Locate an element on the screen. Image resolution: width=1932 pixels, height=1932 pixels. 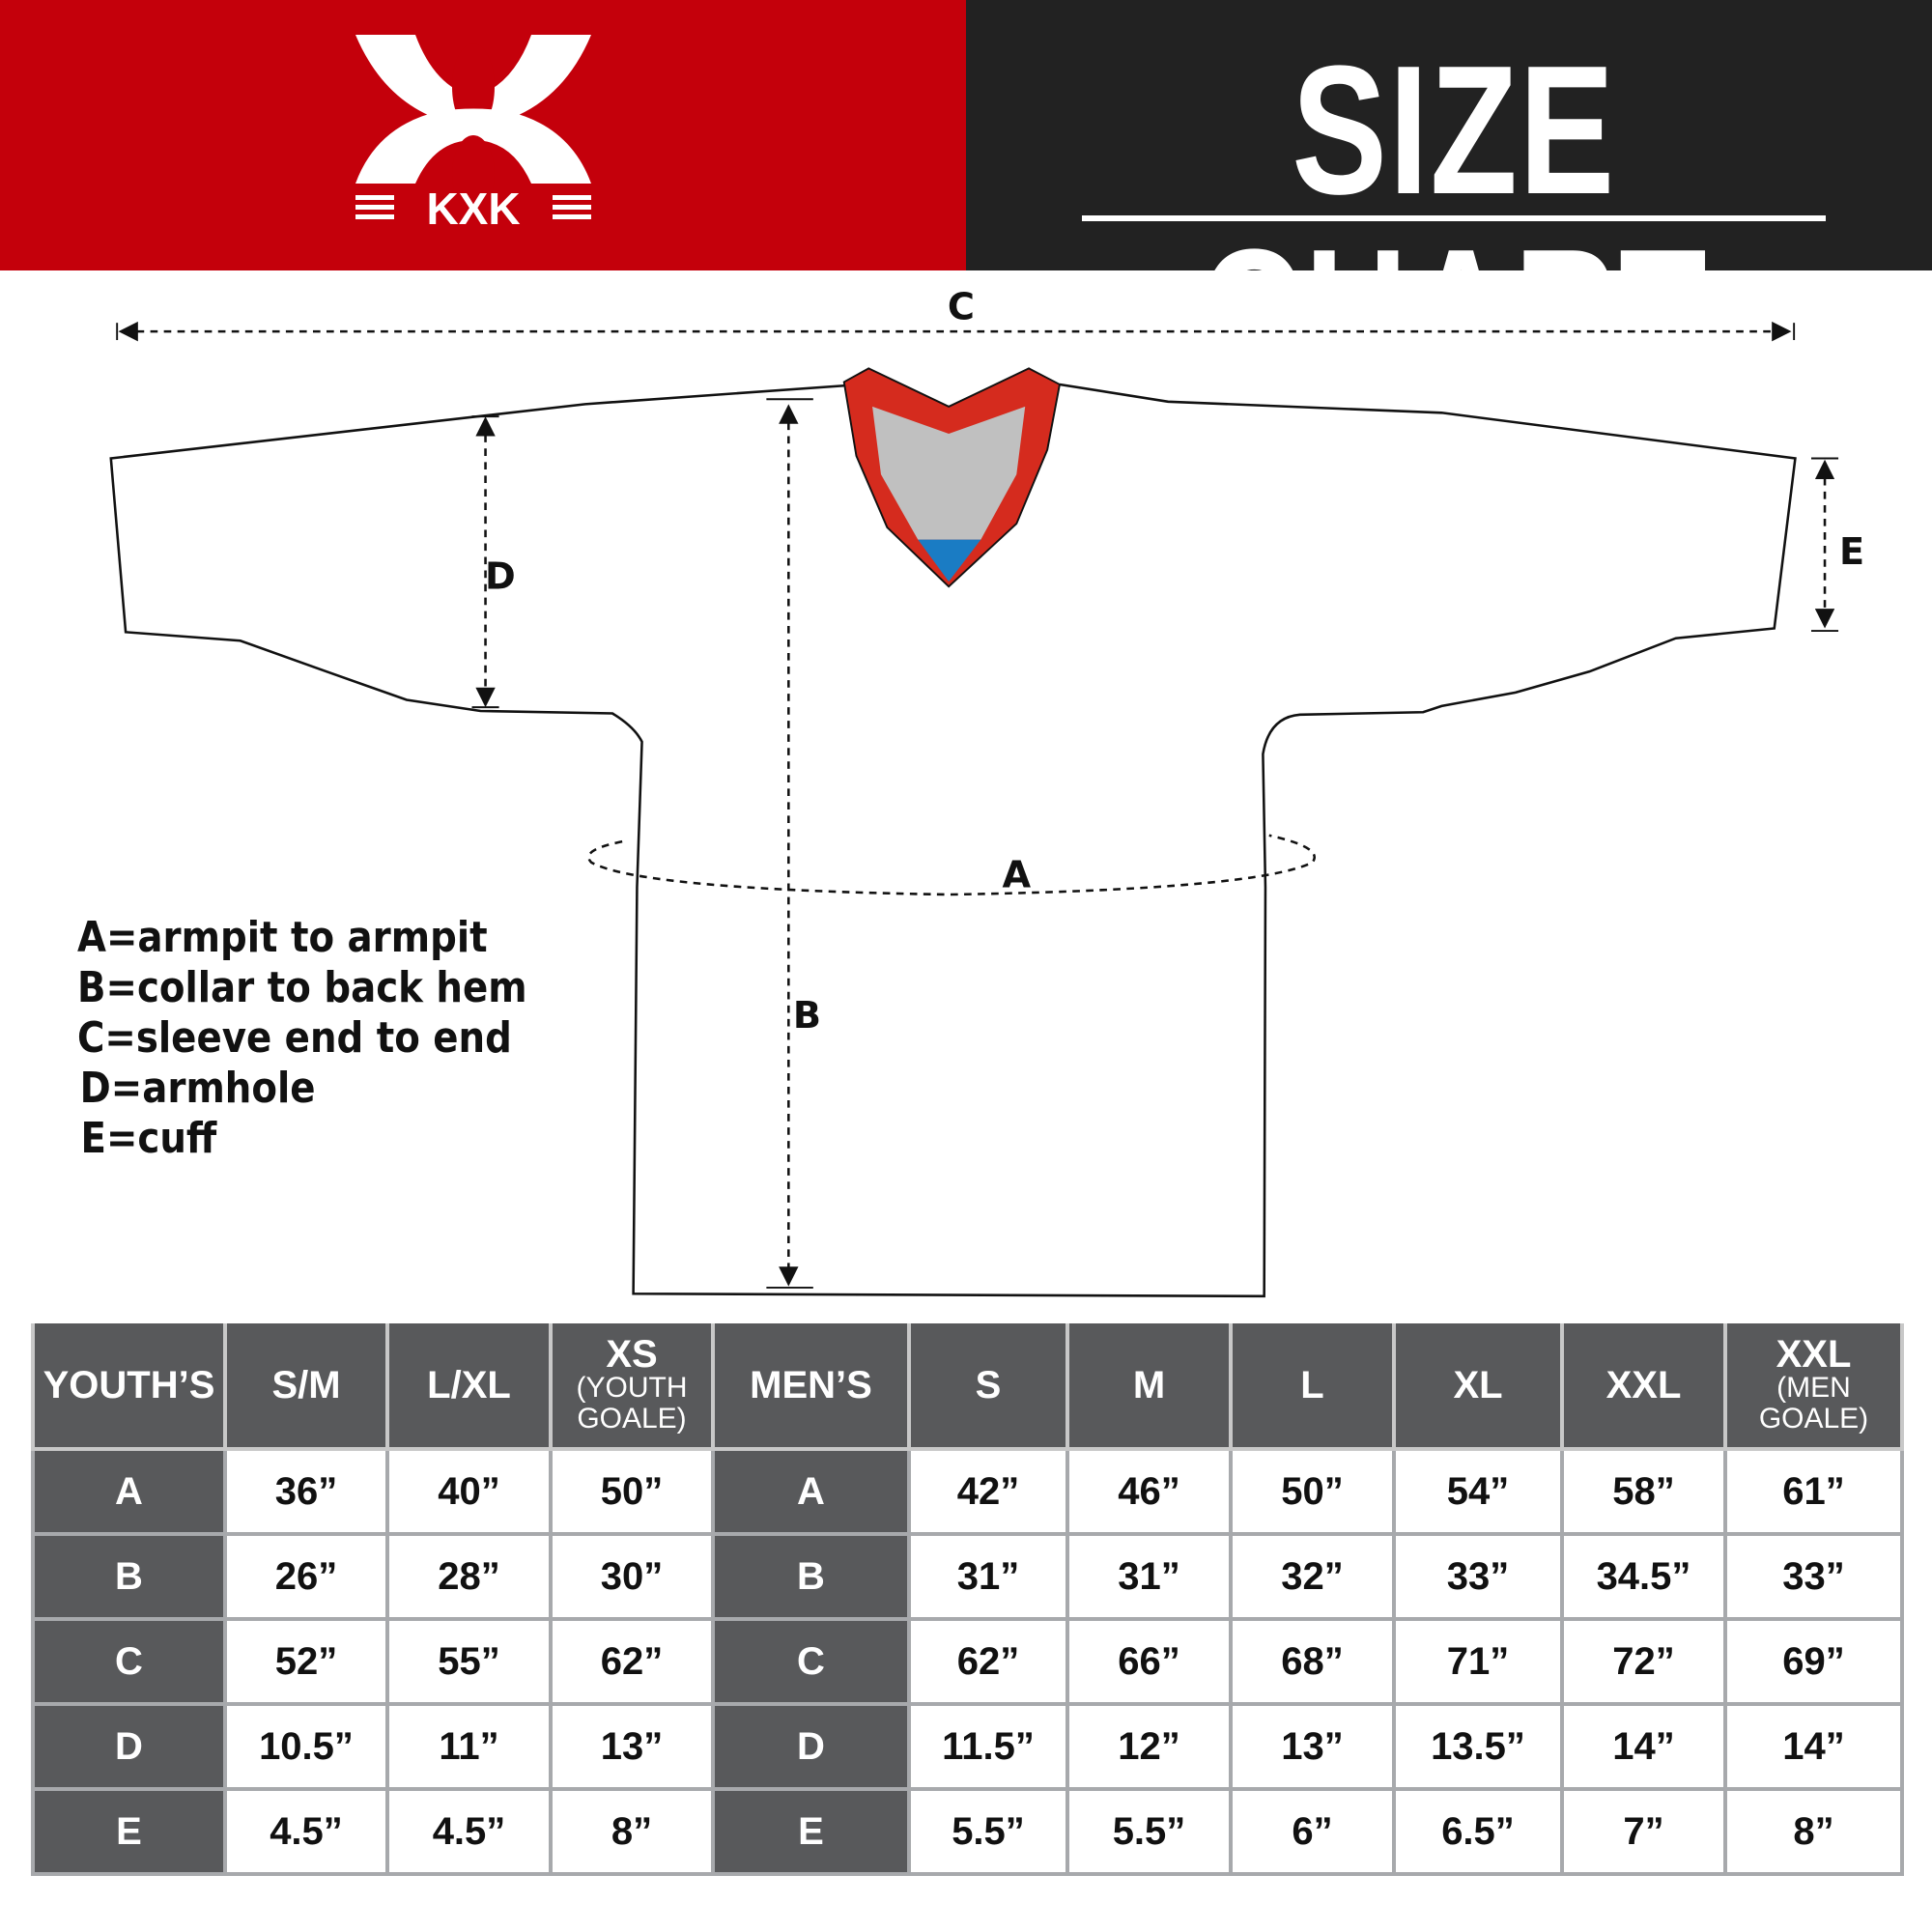
column-header: S is located at coordinates (988, 1387).